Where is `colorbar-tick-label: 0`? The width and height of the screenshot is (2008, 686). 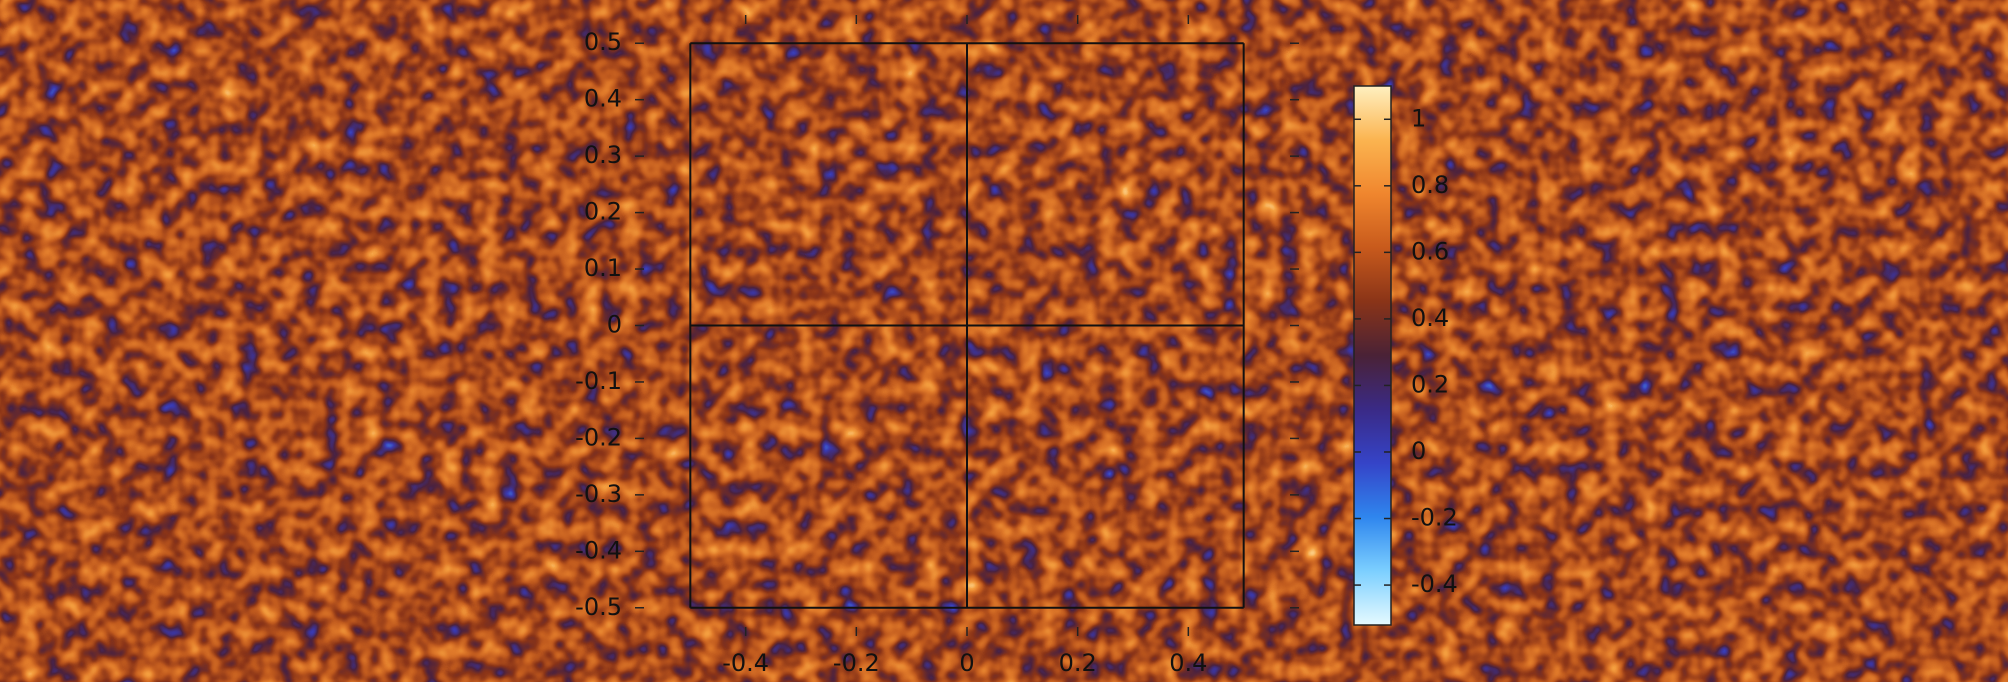 colorbar-tick-label: 0 is located at coordinates (1418, 451).